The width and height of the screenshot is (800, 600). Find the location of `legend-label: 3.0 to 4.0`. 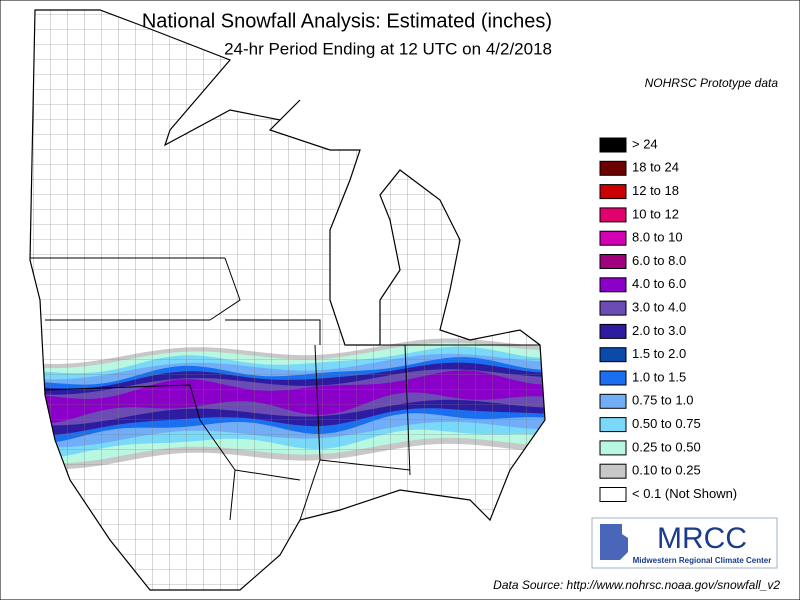

legend-label: 3.0 to 4.0 is located at coordinates (659, 307).